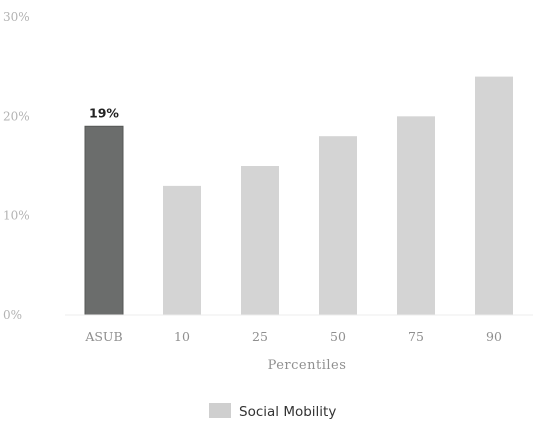 The height and width of the screenshot is (423, 541). I want to click on x-tick-label: 90, so click(494, 336).